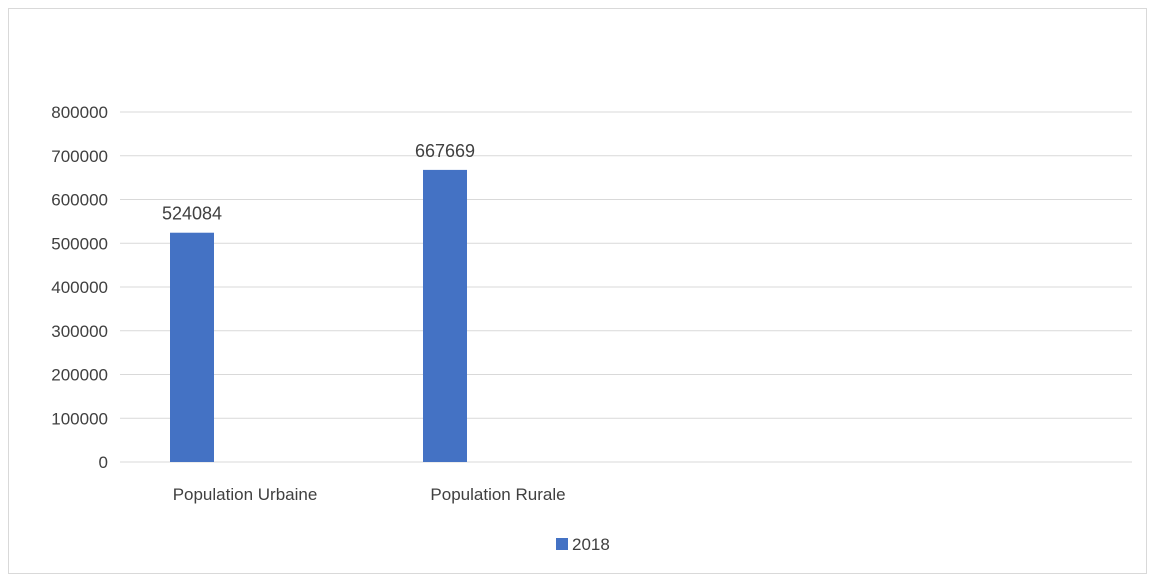 This screenshot has width=1149, height=576. What do you see at coordinates (79, 331) in the screenshot?
I see `y-tick-label: 300000` at bounding box center [79, 331].